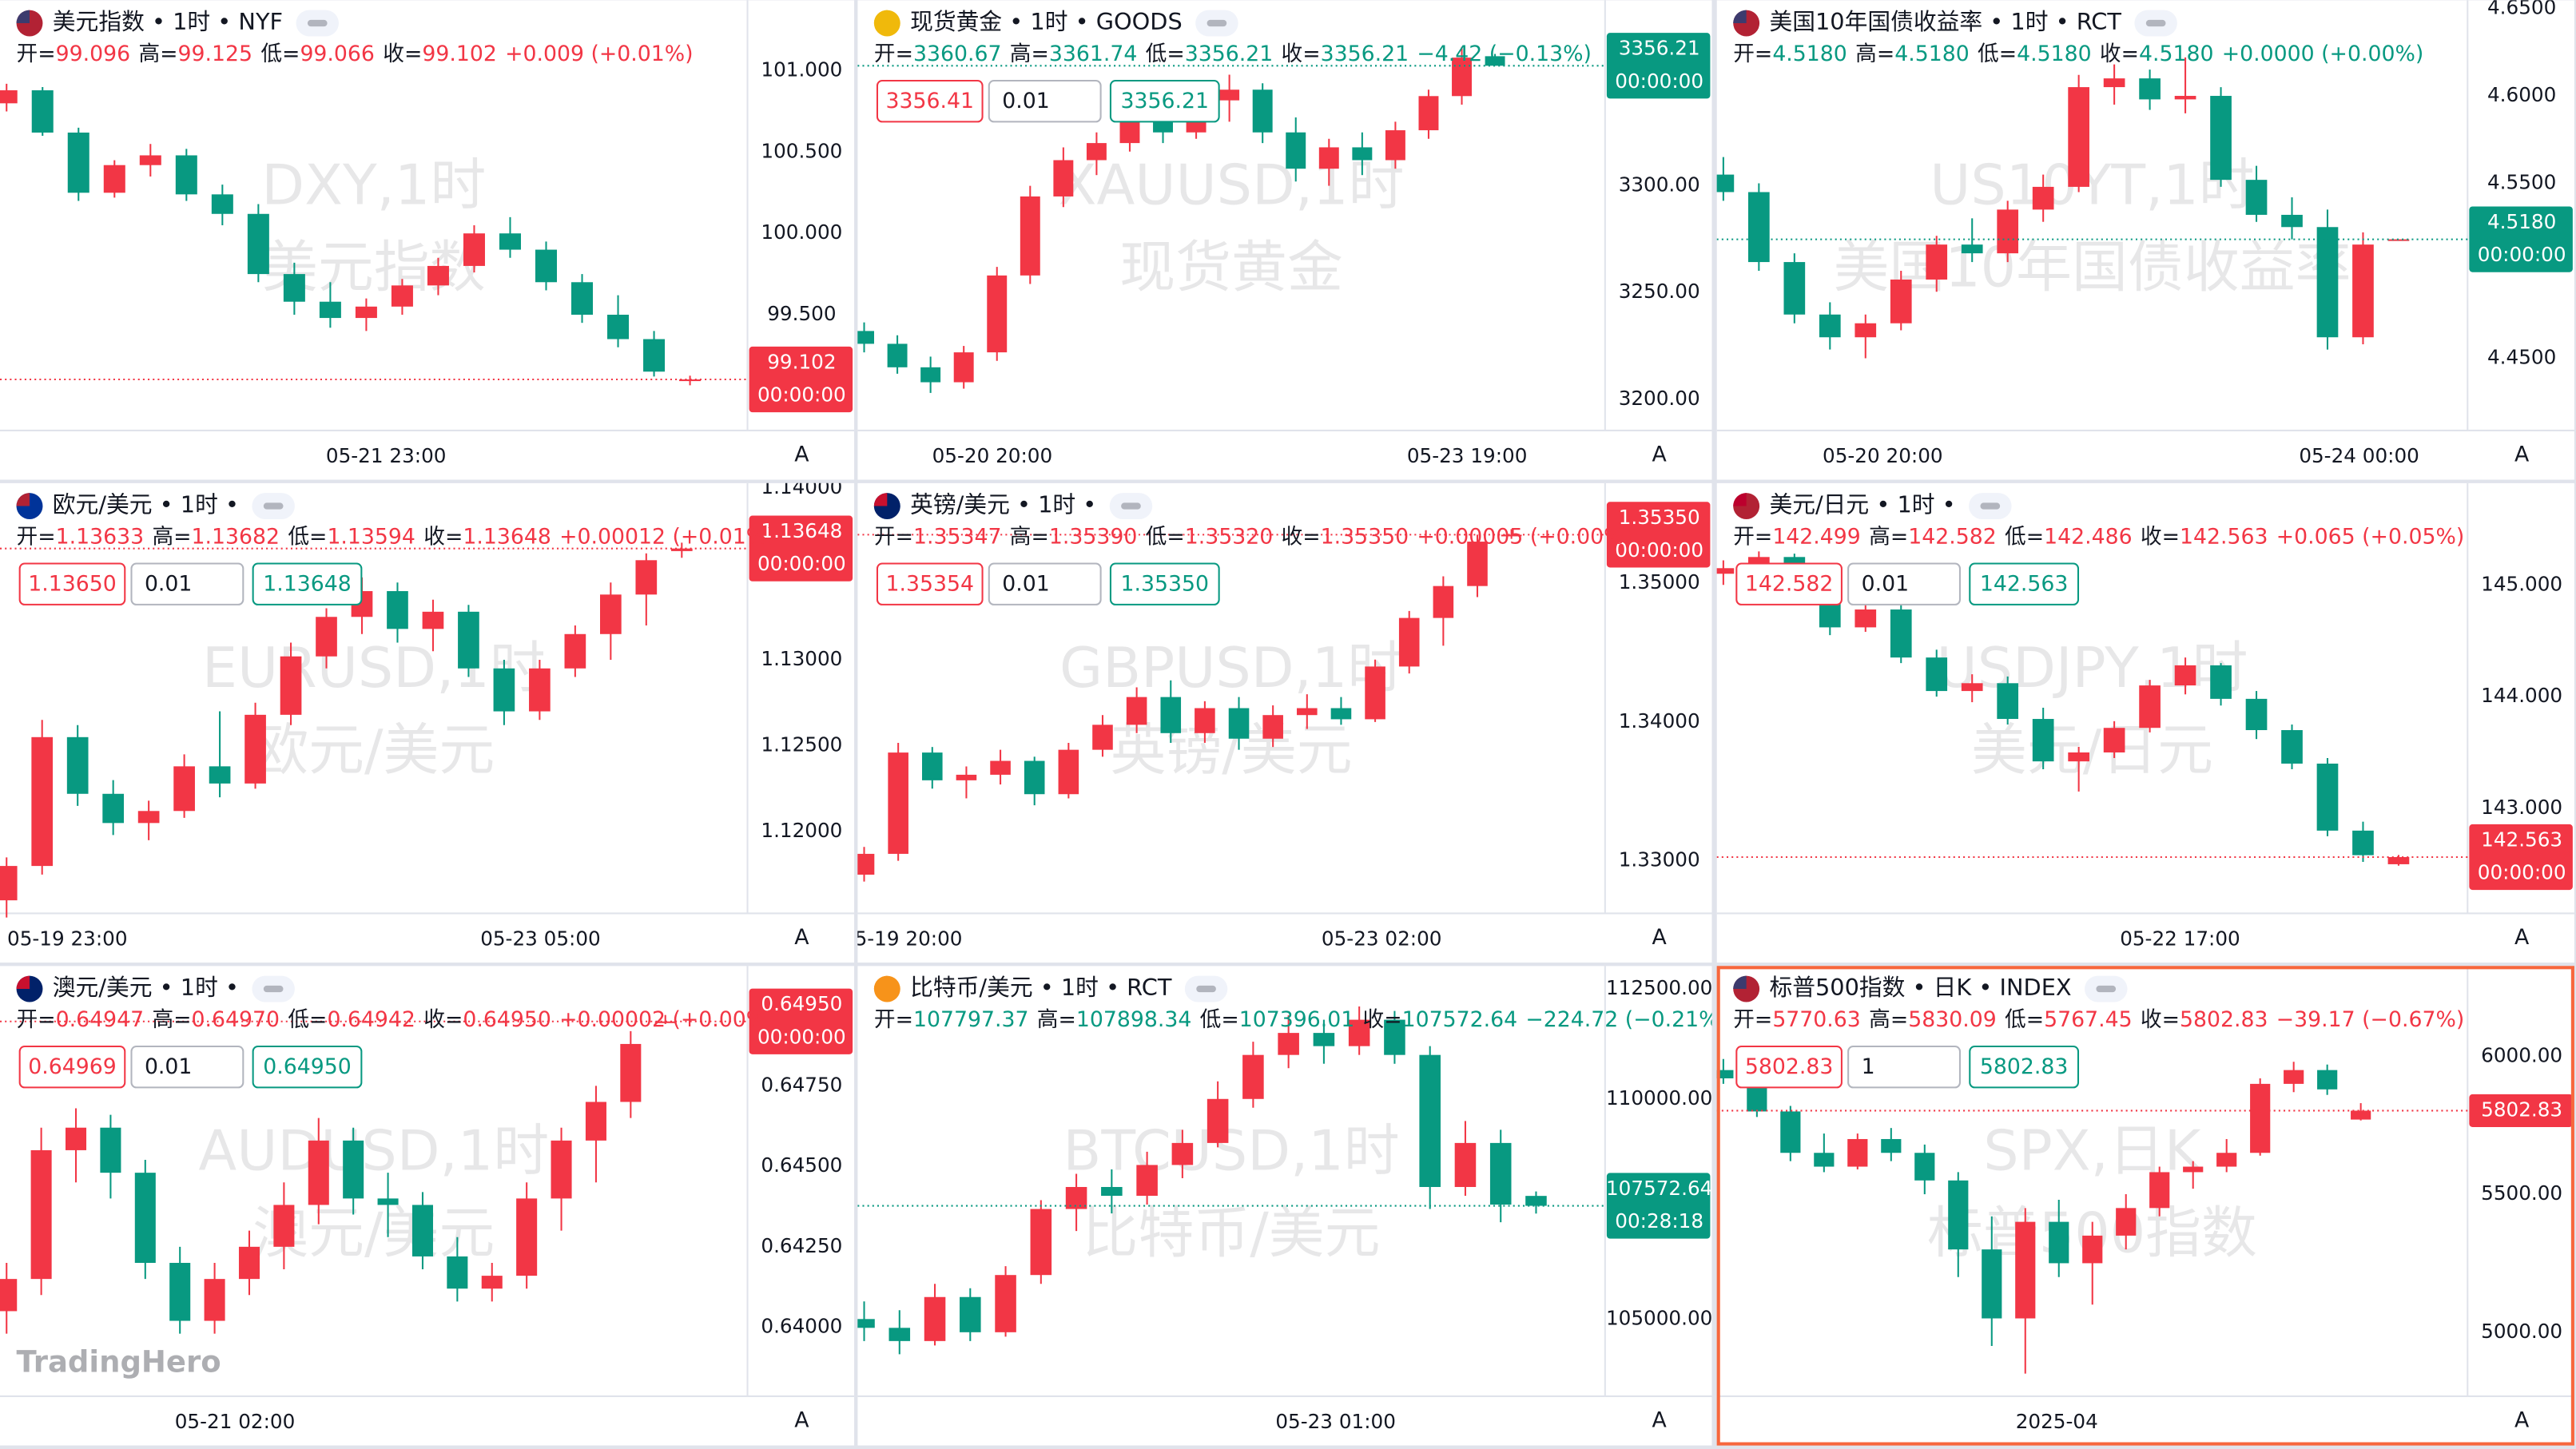 This screenshot has width=2576, height=1449. I want to click on ohlc-key: 收=, so click(1301, 54).